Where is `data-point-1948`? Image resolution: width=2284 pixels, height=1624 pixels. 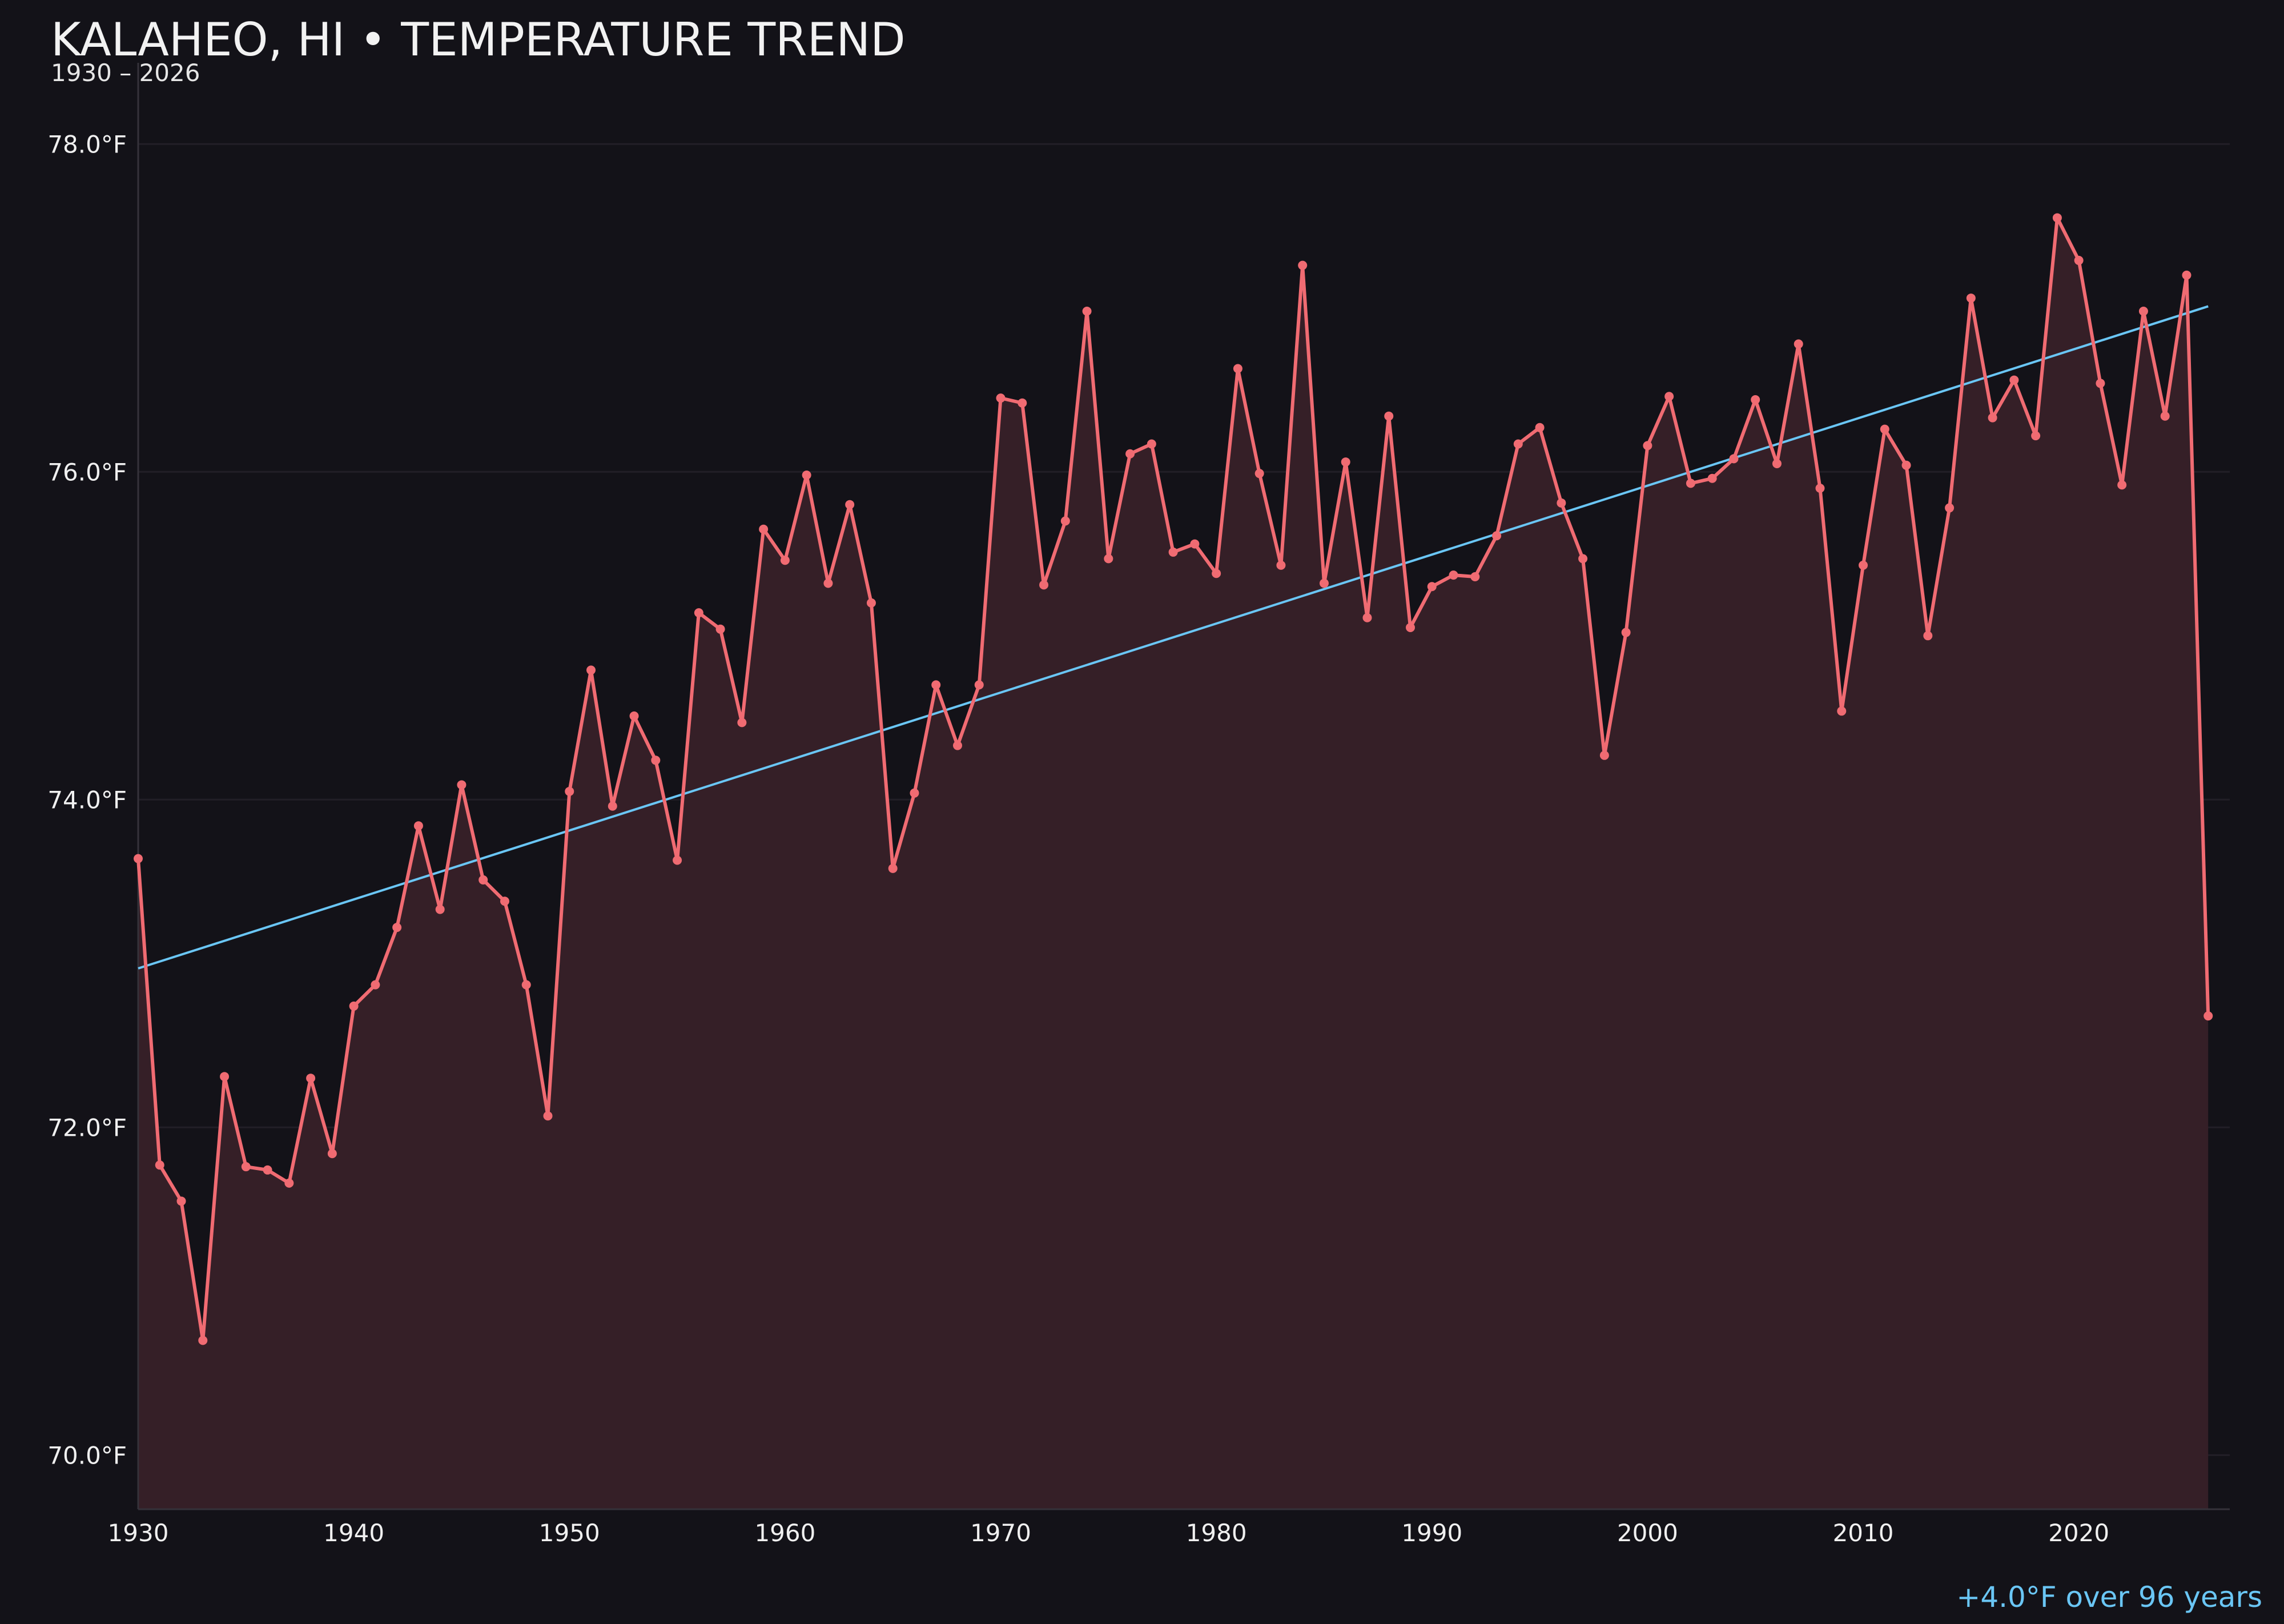
data-point-1948 is located at coordinates (526, 985).